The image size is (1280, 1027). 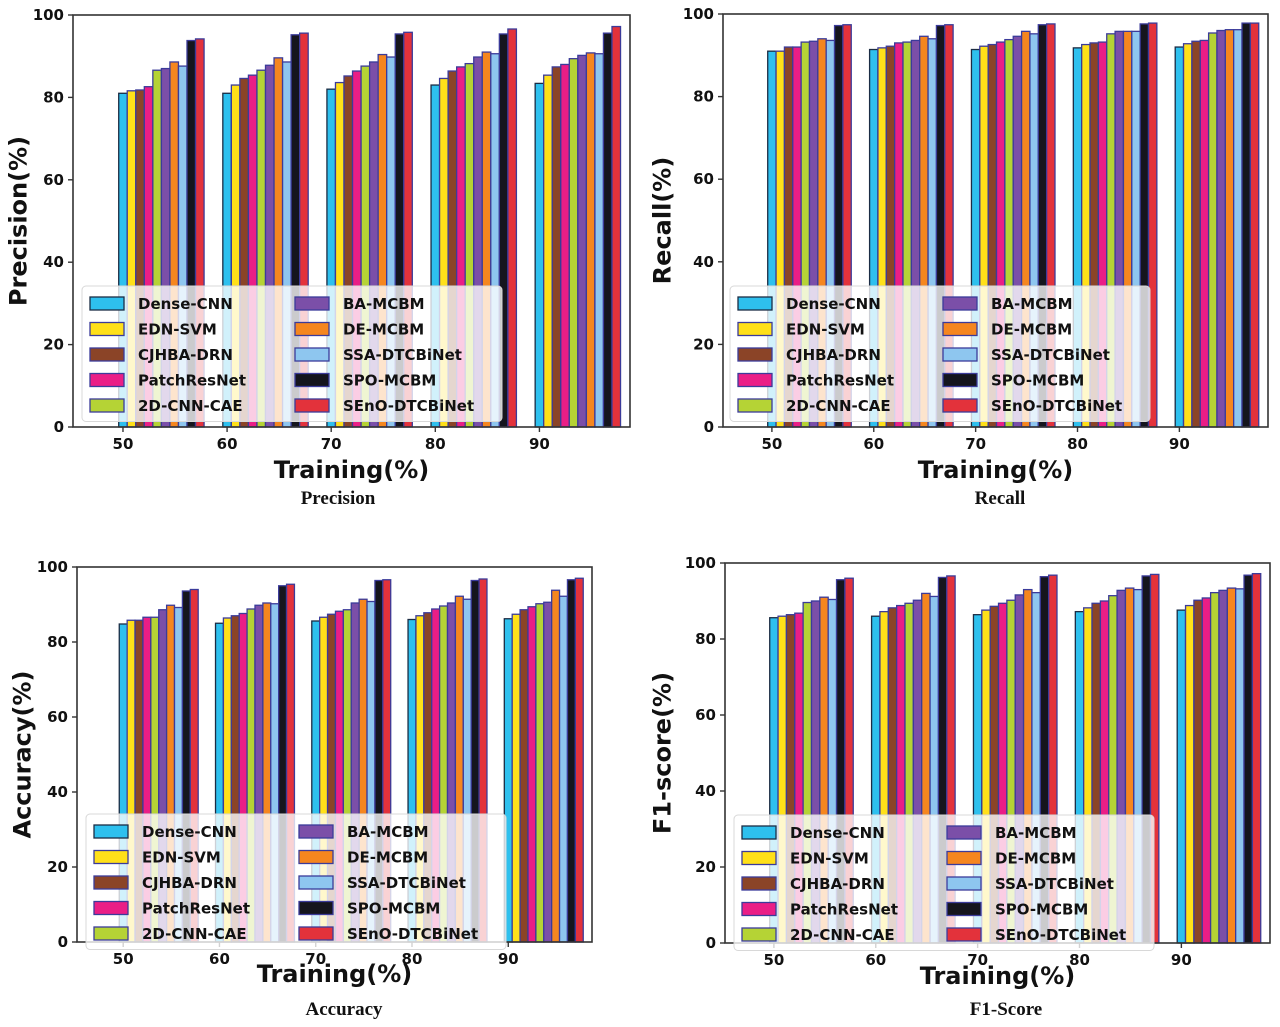 What do you see at coordinates (190, 406) in the screenshot?
I see `legend-label-2d-cnn-cae: 2D-CNN-CAE` at bounding box center [190, 406].